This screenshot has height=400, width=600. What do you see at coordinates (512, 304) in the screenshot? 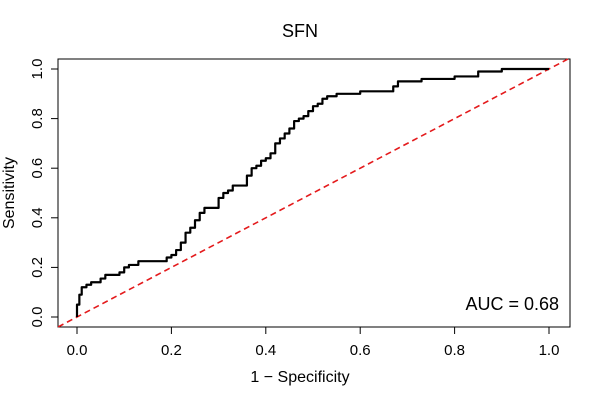
I see `auc-annotation: AUC = 0.68` at bounding box center [512, 304].